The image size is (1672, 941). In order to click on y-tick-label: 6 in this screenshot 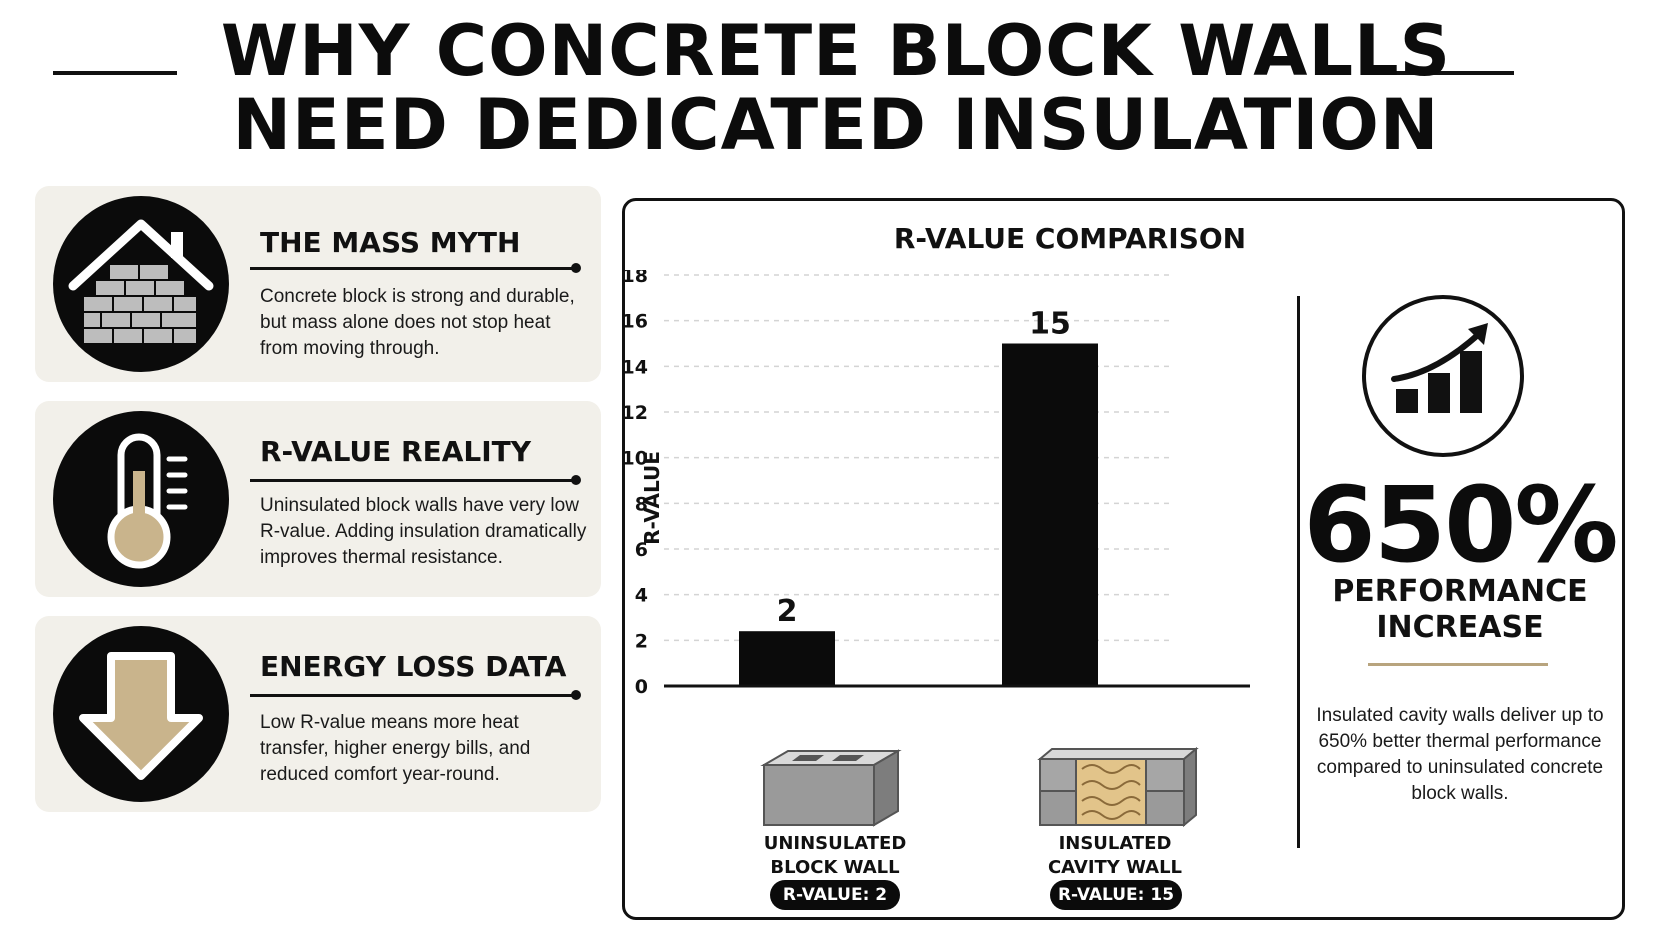, I will do `click(641, 550)`.